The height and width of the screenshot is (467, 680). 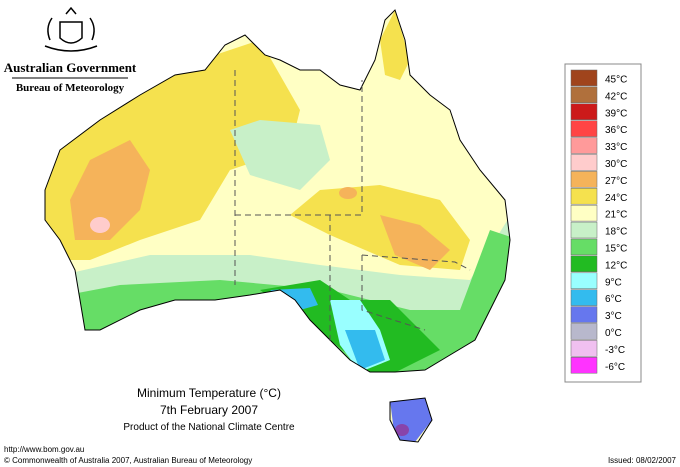 I want to click on footer-url: http://www.bom.gov.au, so click(x=44, y=449).